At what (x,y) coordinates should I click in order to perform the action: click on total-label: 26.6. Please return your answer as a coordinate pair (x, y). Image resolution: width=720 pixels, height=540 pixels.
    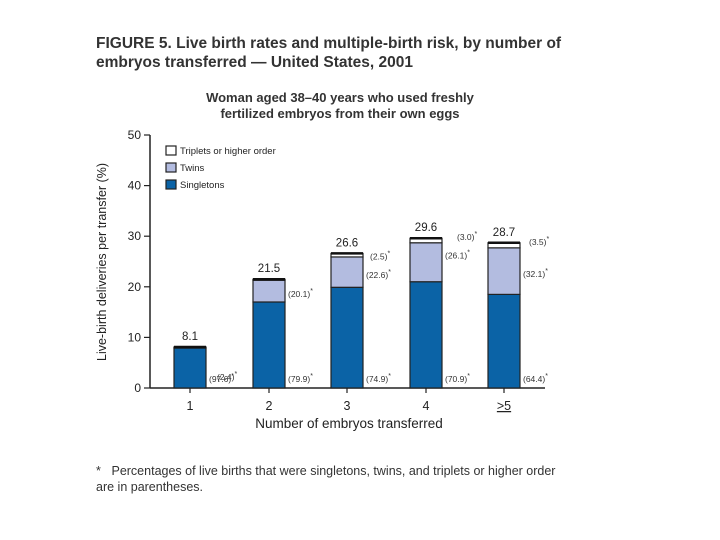
    Looking at the image, I should click on (347, 243).